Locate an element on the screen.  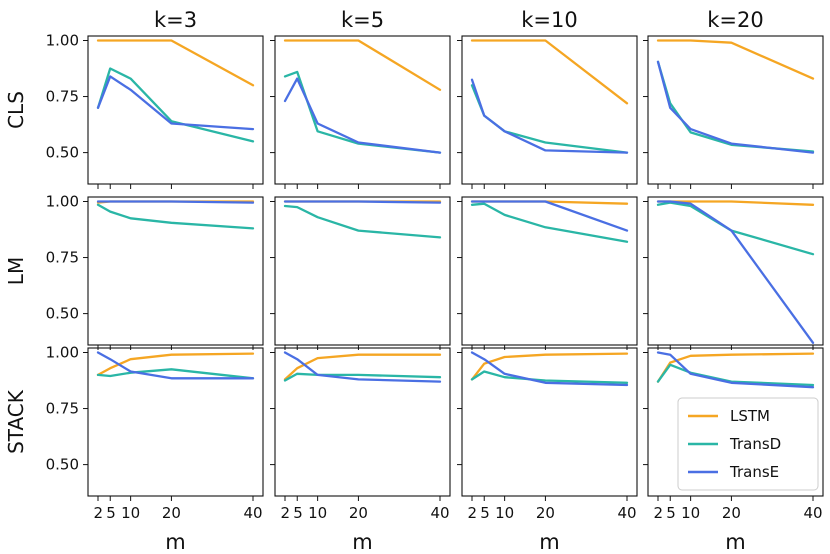
legend-box is located at coordinates (748, 444).